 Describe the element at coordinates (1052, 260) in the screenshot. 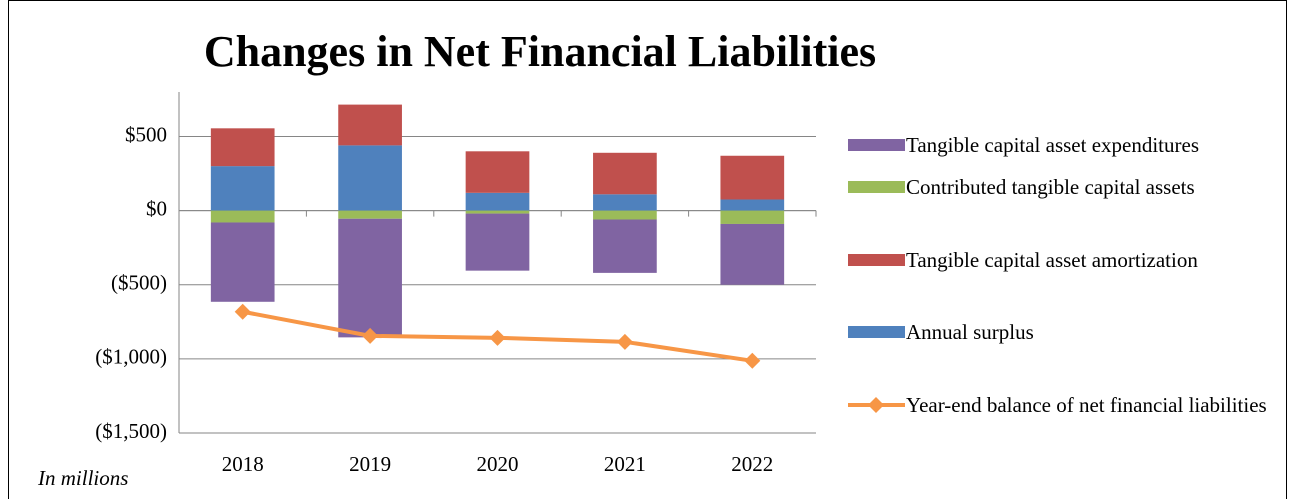

I see `legend-label: Tangible capital asset amortization` at that location.